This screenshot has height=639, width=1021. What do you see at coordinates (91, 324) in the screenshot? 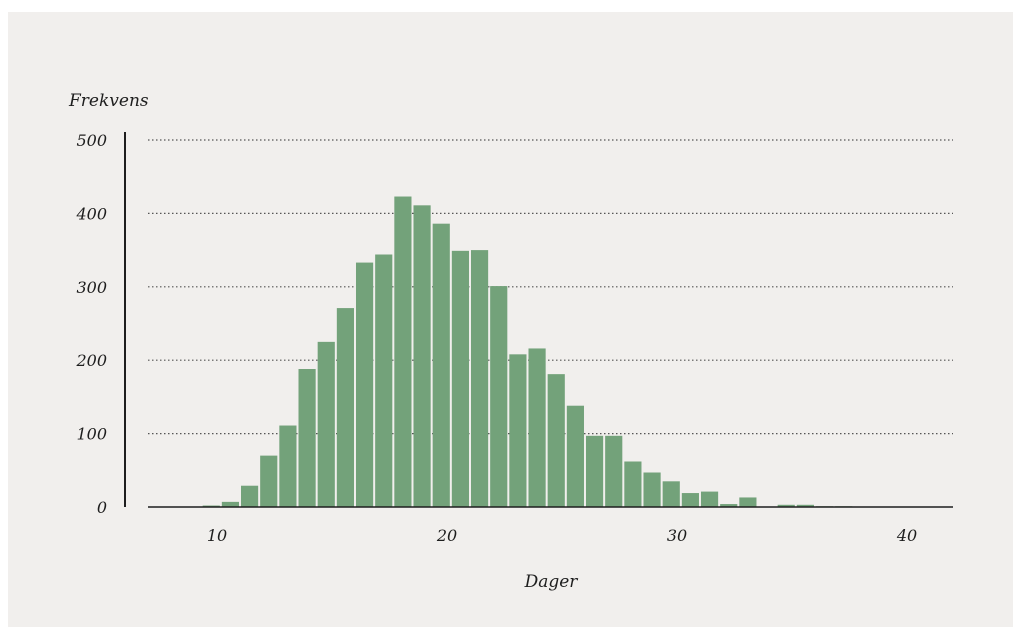
I see `y-tick-labels: 0 100 200 300 400 500` at bounding box center [91, 324].